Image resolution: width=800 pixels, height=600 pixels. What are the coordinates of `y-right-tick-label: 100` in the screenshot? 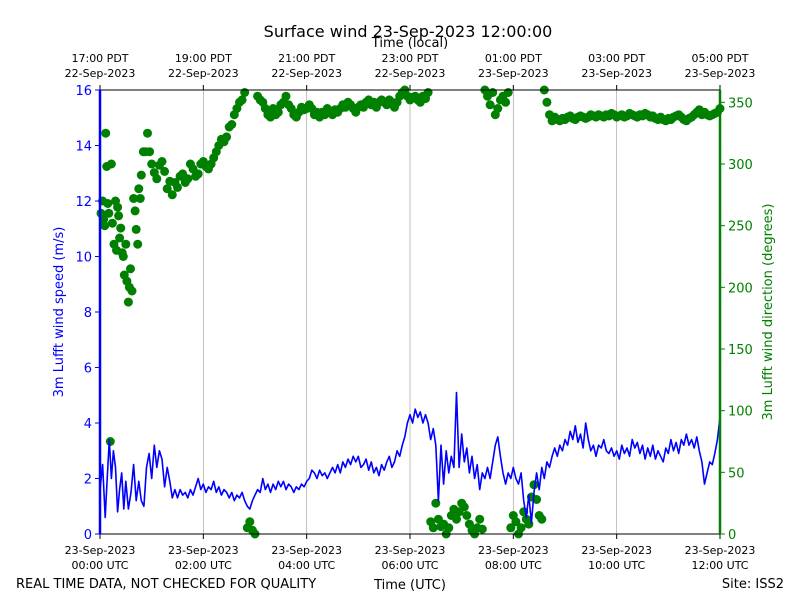 It's located at (740, 412).